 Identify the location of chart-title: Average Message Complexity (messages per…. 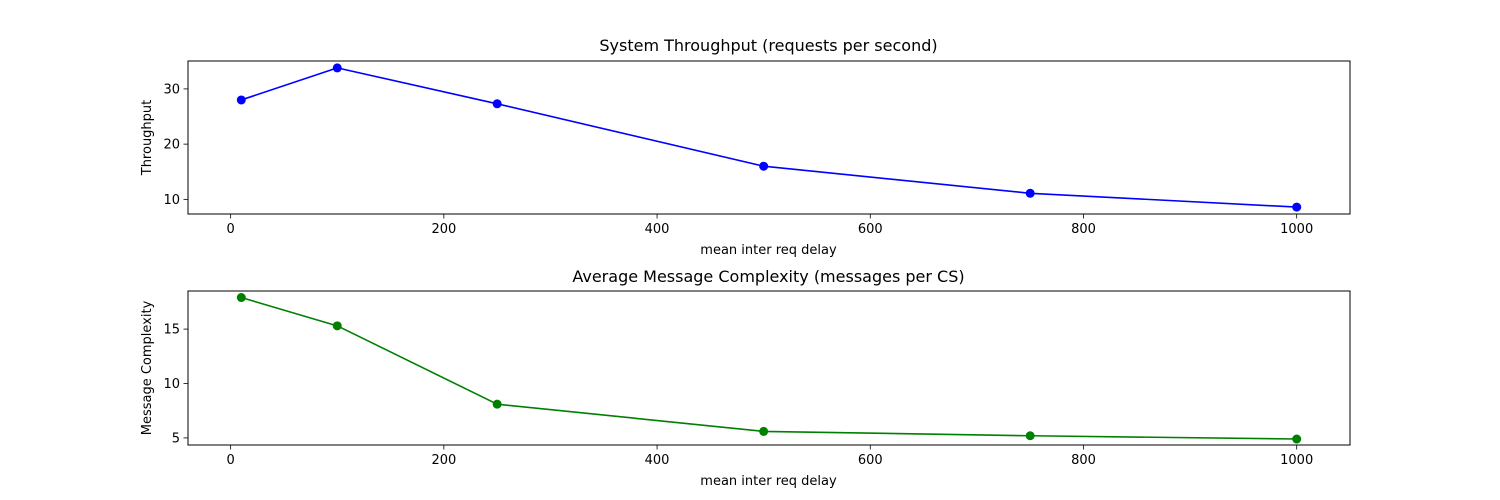
(768, 276).